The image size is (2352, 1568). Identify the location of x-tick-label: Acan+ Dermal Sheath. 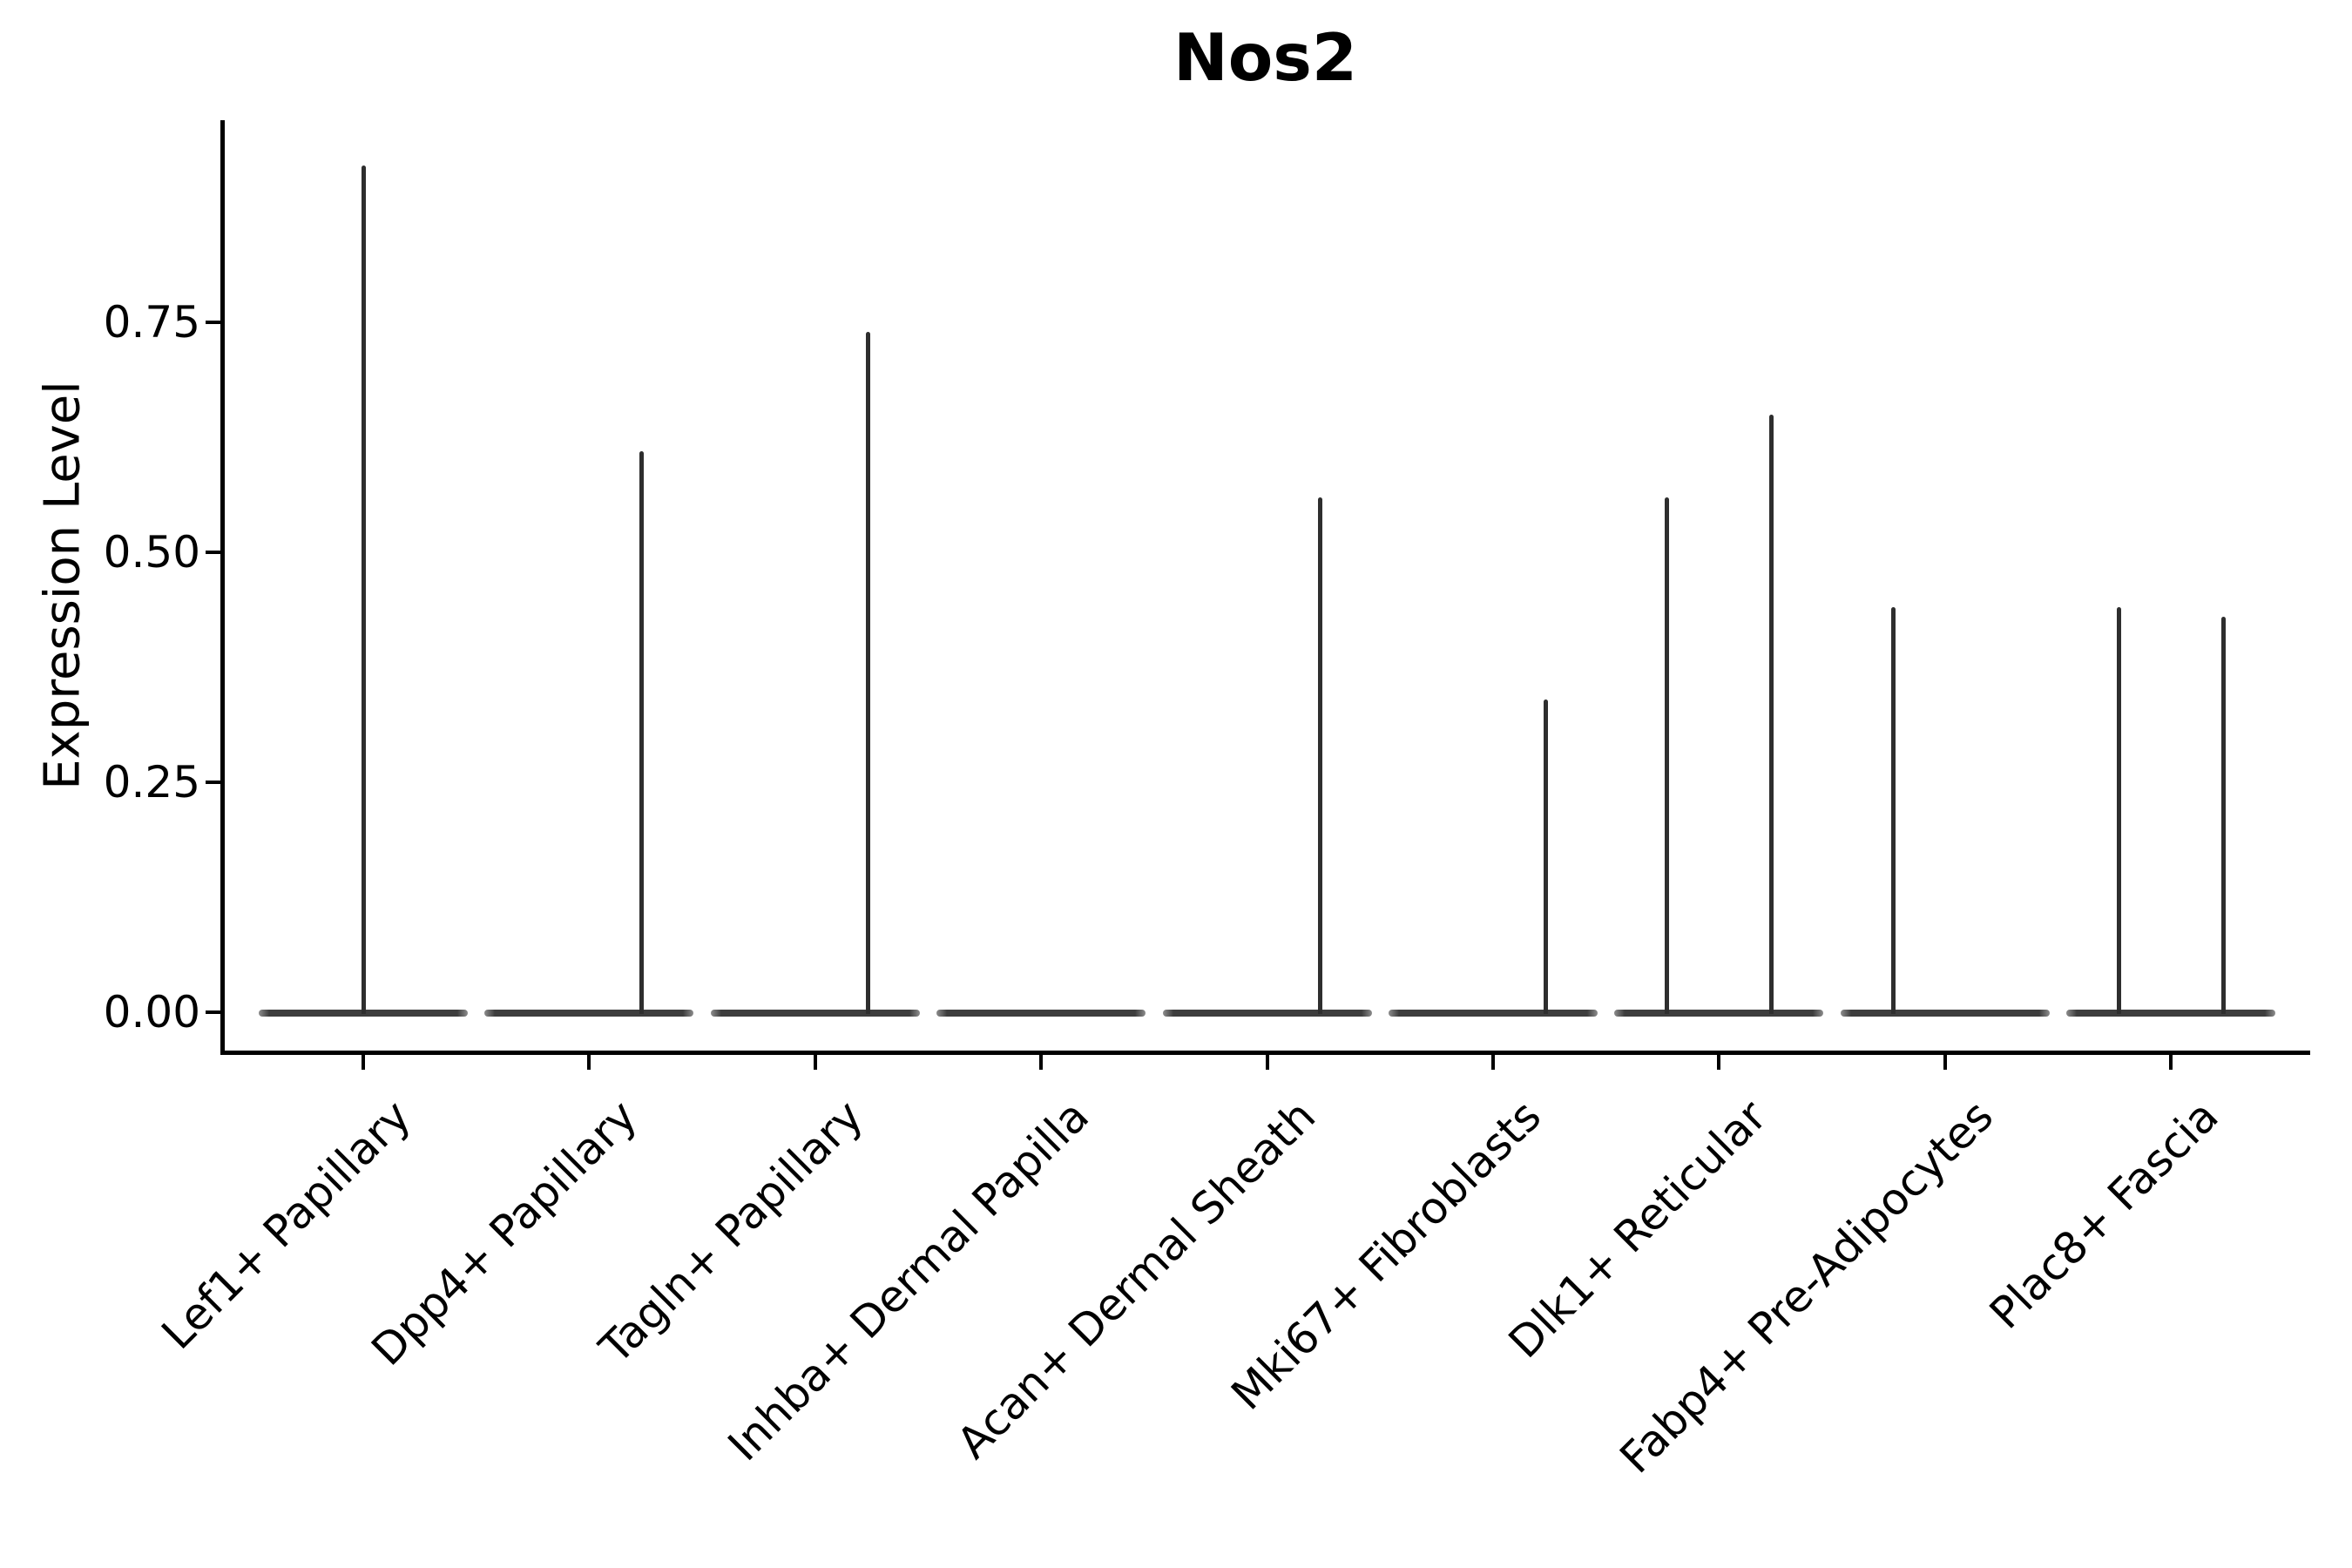
(1136, 1280).